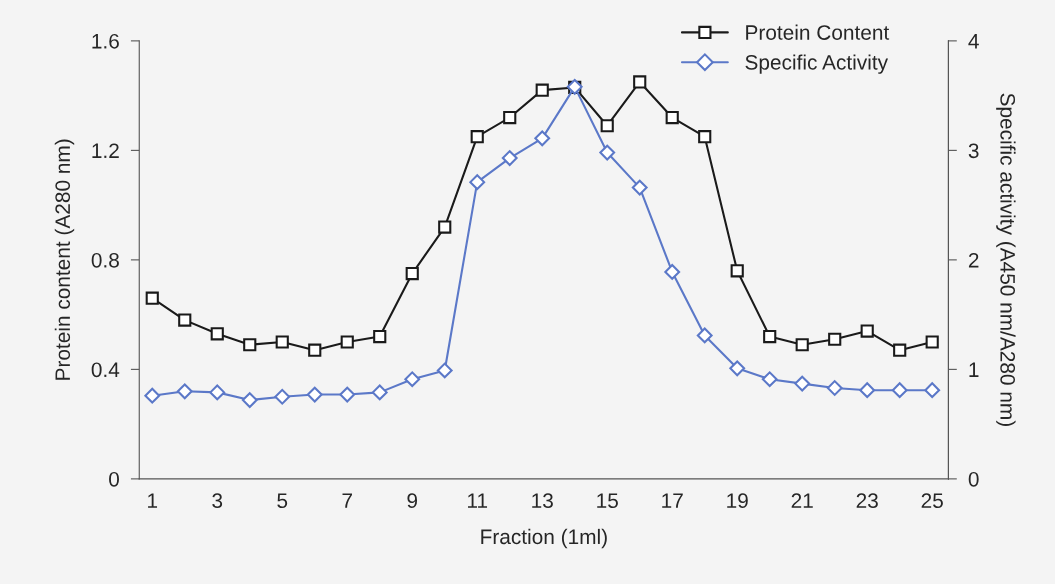 This screenshot has height=584, width=1055. Describe the element at coordinates (478, 500) in the screenshot. I see `x-tick-label: 11` at that location.